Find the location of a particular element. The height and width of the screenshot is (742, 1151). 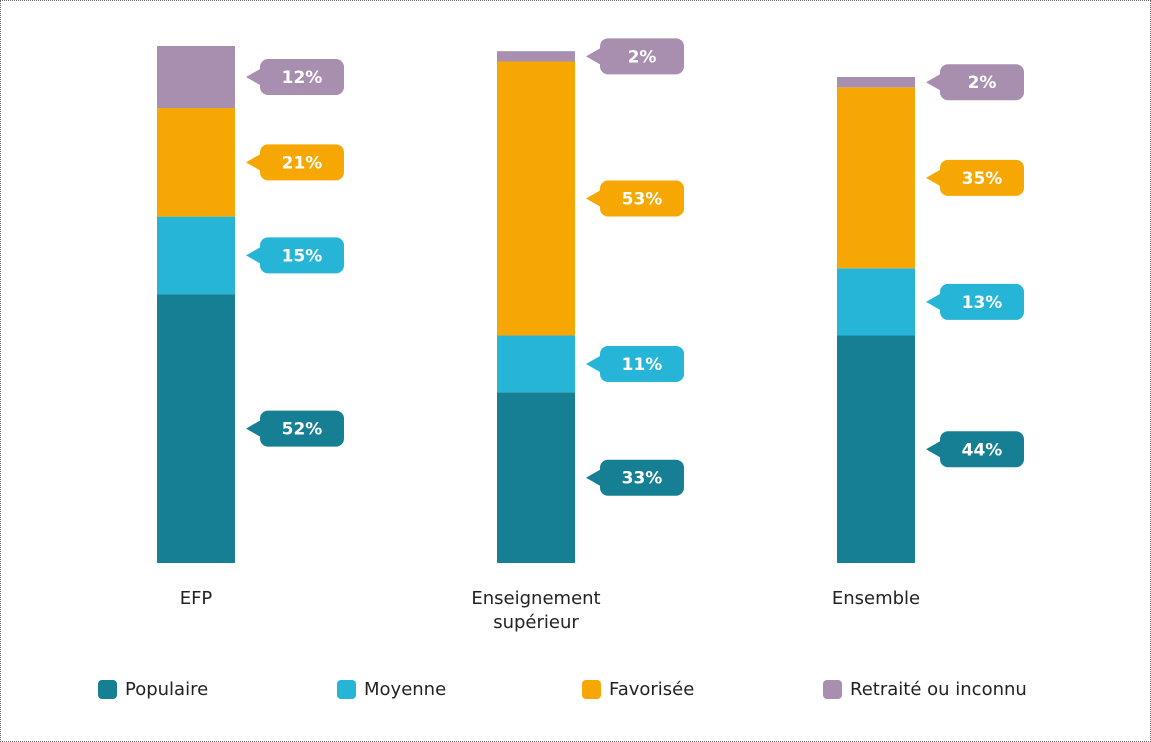

value-label: 53% is located at coordinates (642, 200).